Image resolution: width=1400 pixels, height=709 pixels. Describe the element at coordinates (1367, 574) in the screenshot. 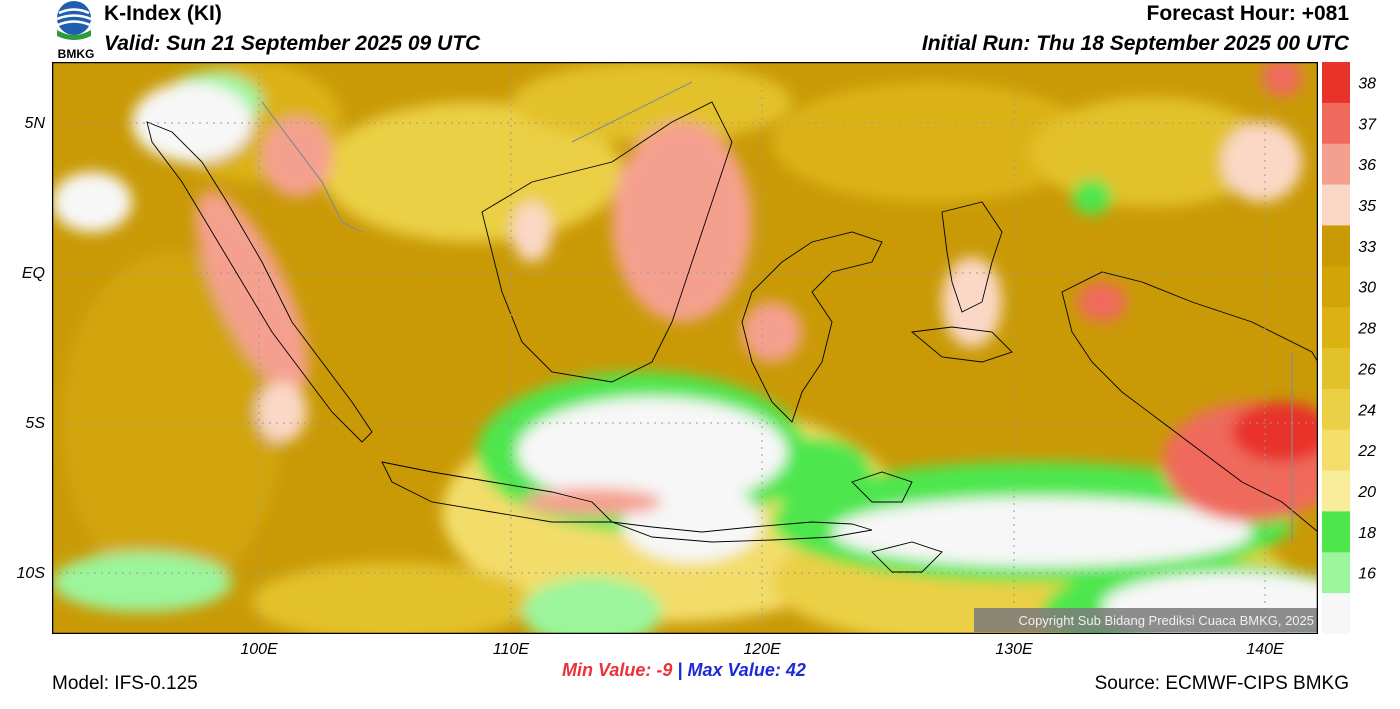

I see `colorbar-label: 16` at that location.